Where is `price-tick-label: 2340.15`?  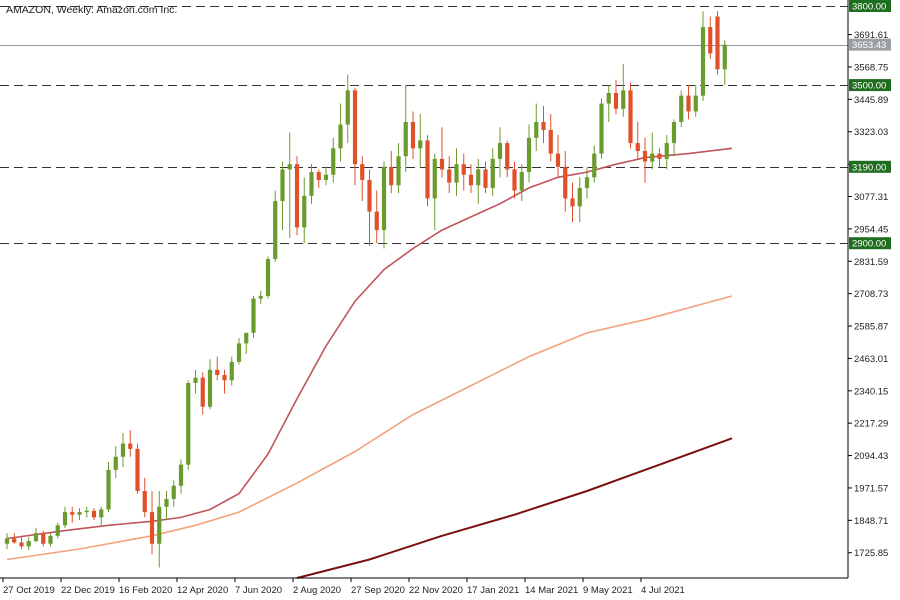
price-tick-label: 2340.15 is located at coordinates (871, 391).